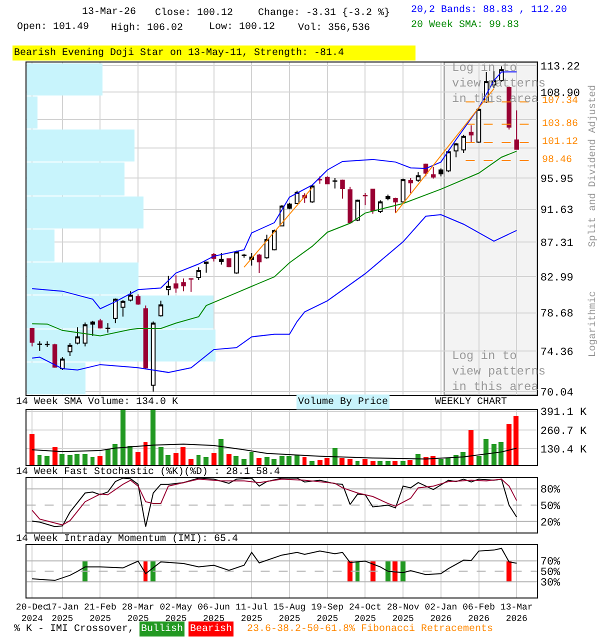 Image resolution: width=600 pixels, height=640 pixels. I want to click on y-tick-label: 87.31, so click(557, 244).